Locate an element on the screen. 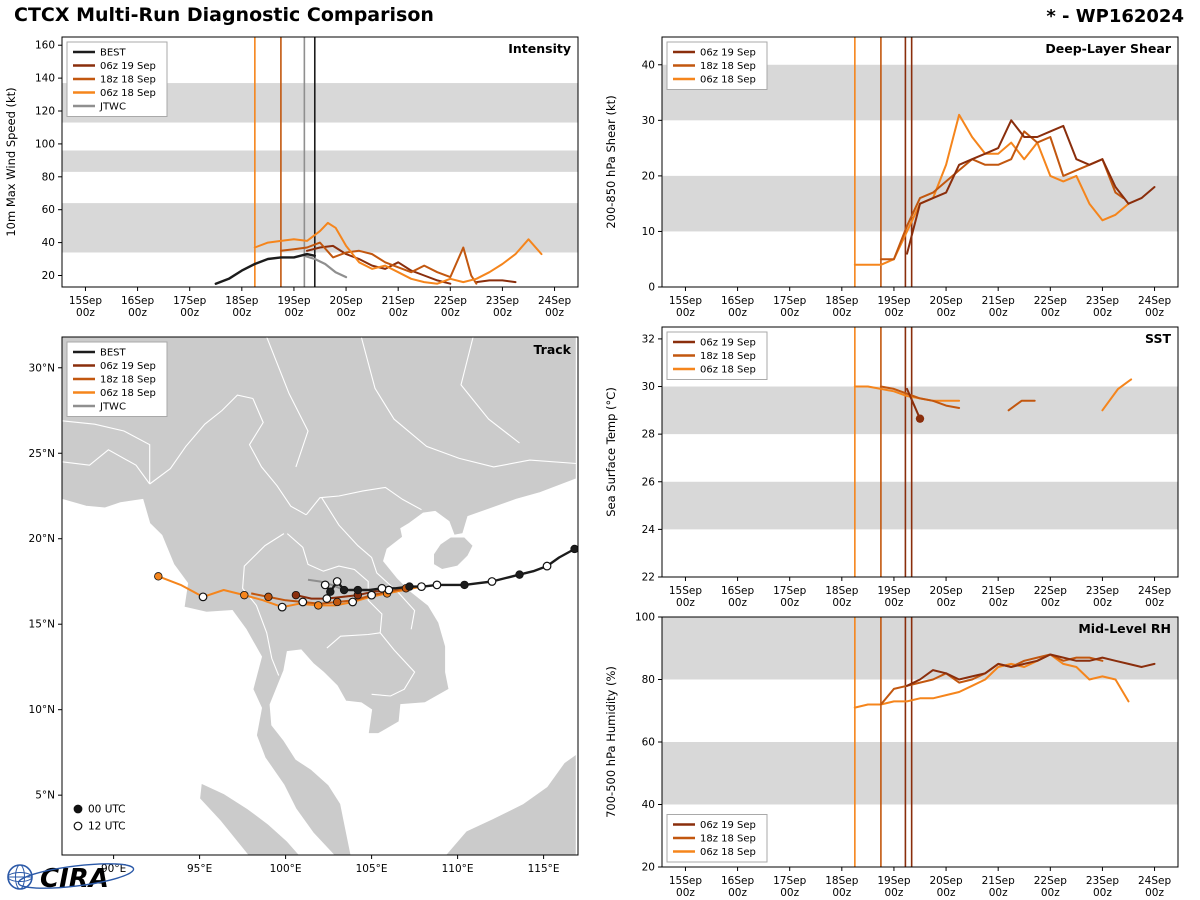 The image size is (1200, 900). y-tick-label: 120 is located at coordinates (45, 112).